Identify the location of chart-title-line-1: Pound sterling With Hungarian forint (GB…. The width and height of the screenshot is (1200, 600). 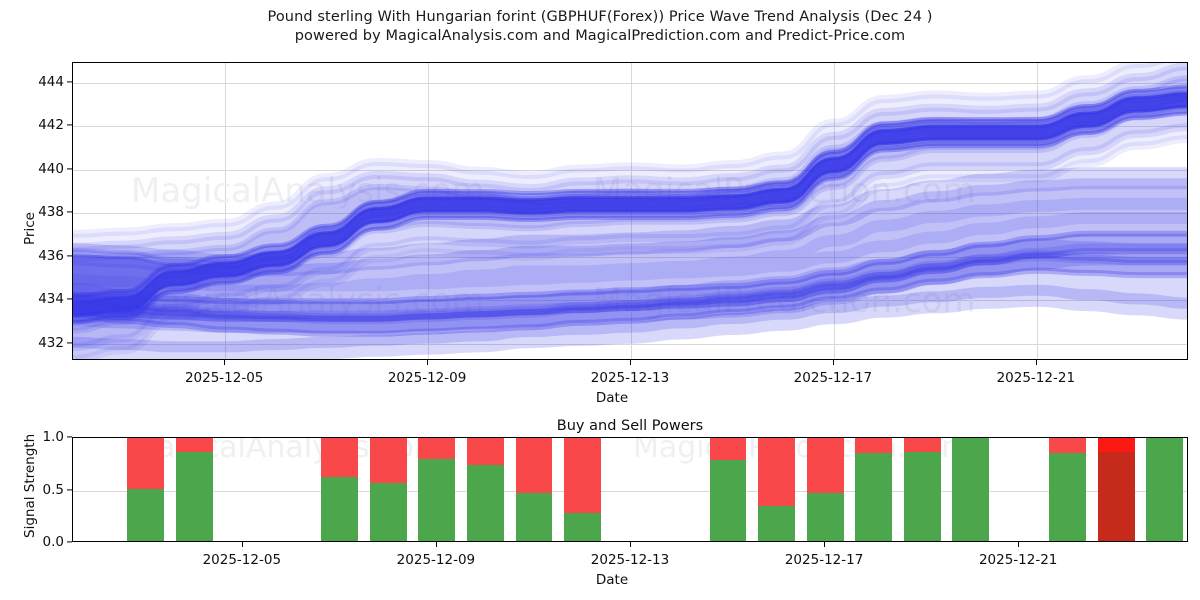
(600, 17).